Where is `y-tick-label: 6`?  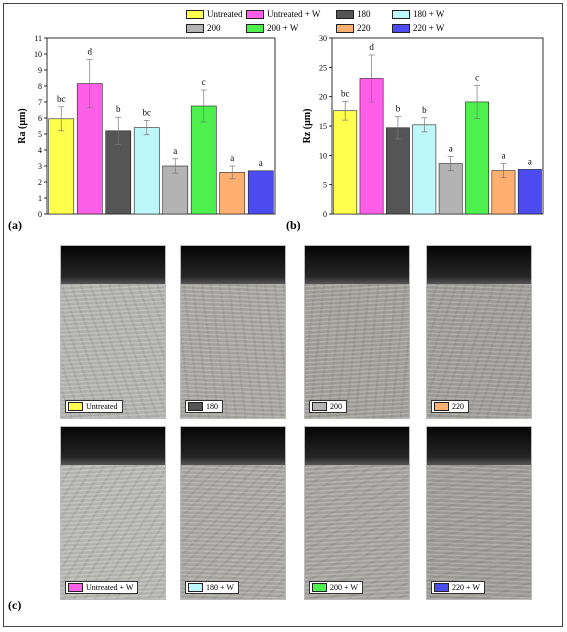
y-tick-label: 6 is located at coordinates (40, 118).